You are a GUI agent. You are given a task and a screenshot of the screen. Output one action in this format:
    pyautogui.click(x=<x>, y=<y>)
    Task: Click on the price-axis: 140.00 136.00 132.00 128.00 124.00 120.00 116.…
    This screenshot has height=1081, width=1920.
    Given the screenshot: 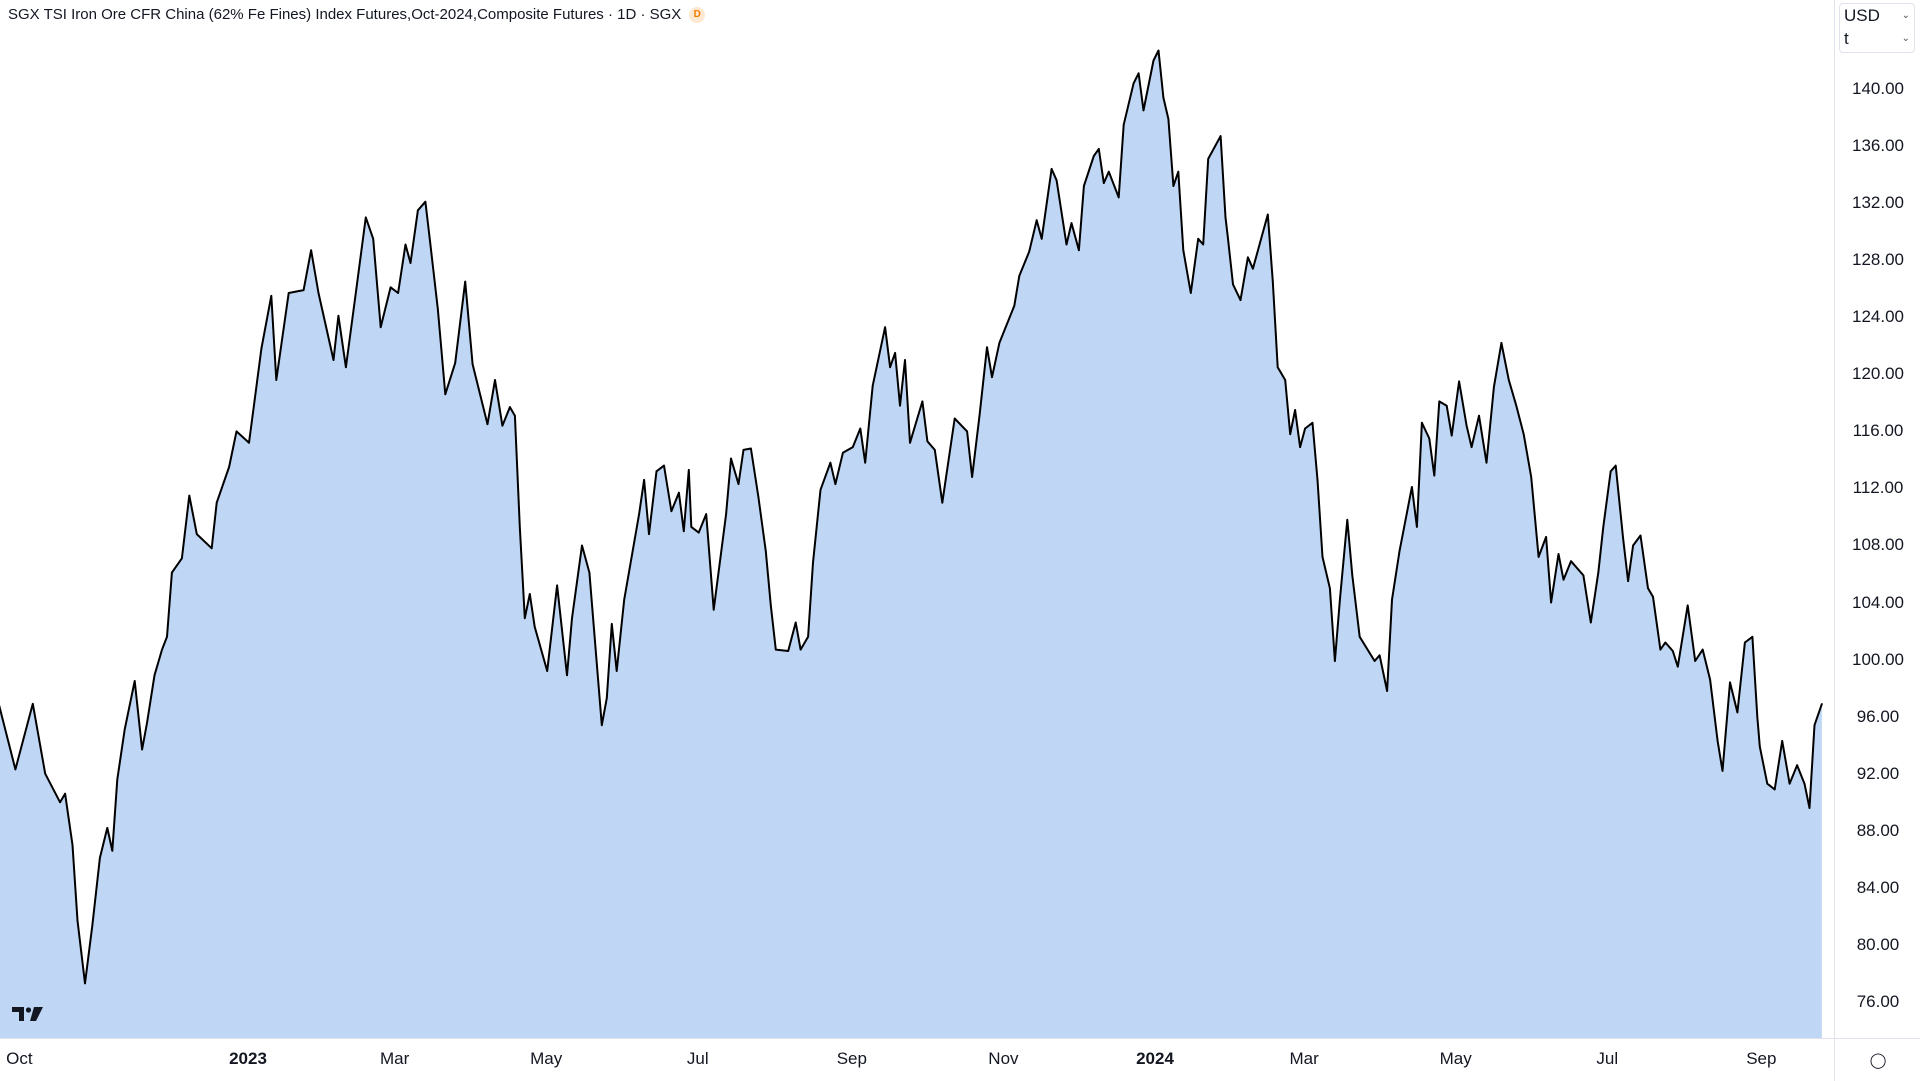 What is the action you would take?
    pyautogui.click(x=1877, y=519)
    